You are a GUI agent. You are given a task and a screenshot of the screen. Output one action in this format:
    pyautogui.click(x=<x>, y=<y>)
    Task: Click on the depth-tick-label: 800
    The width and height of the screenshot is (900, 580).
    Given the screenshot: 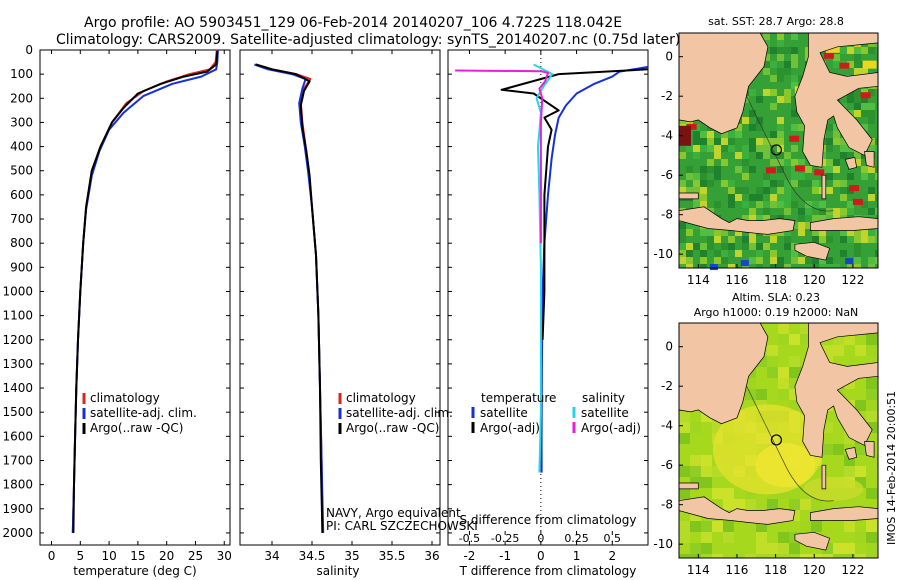 What is the action you would take?
    pyautogui.click(x=21, y=243)
    